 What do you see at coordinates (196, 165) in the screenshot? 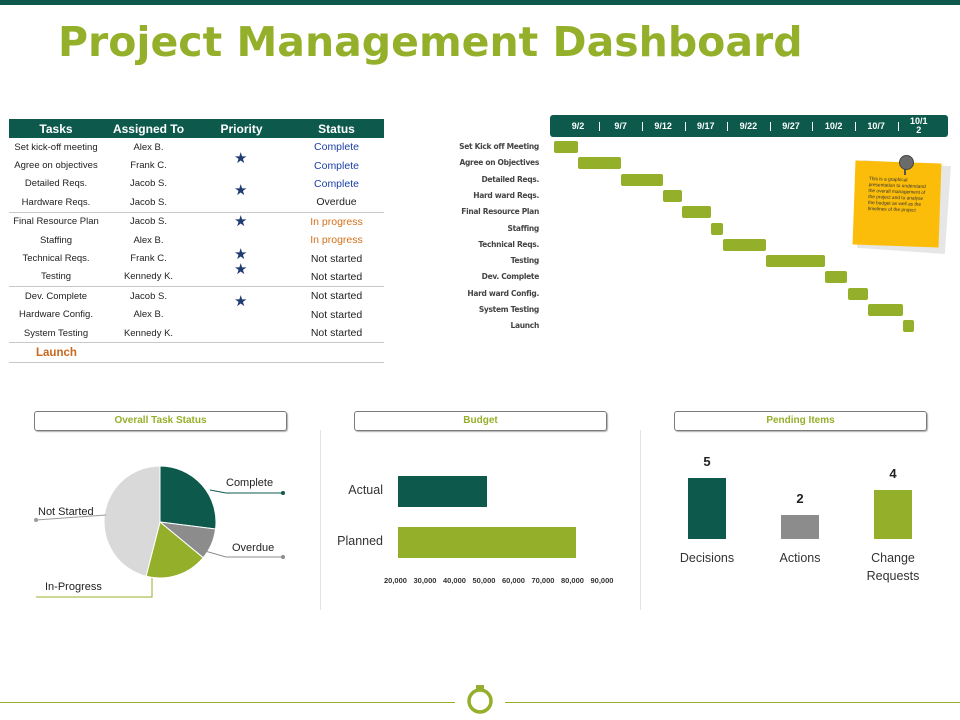
I see `table-row: Agree on objectives Frank C. Complete` at bounding box center [196, 165].